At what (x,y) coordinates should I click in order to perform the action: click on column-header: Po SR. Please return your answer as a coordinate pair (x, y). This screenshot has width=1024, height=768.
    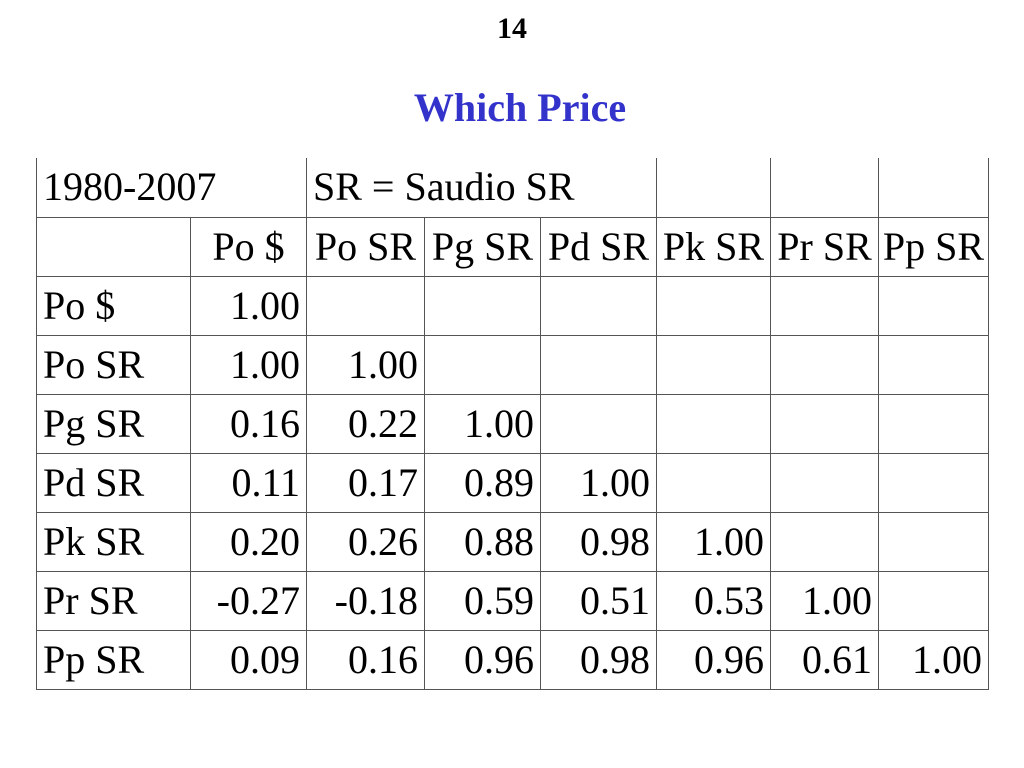
    Looking at the image, I should click on (365, 246).